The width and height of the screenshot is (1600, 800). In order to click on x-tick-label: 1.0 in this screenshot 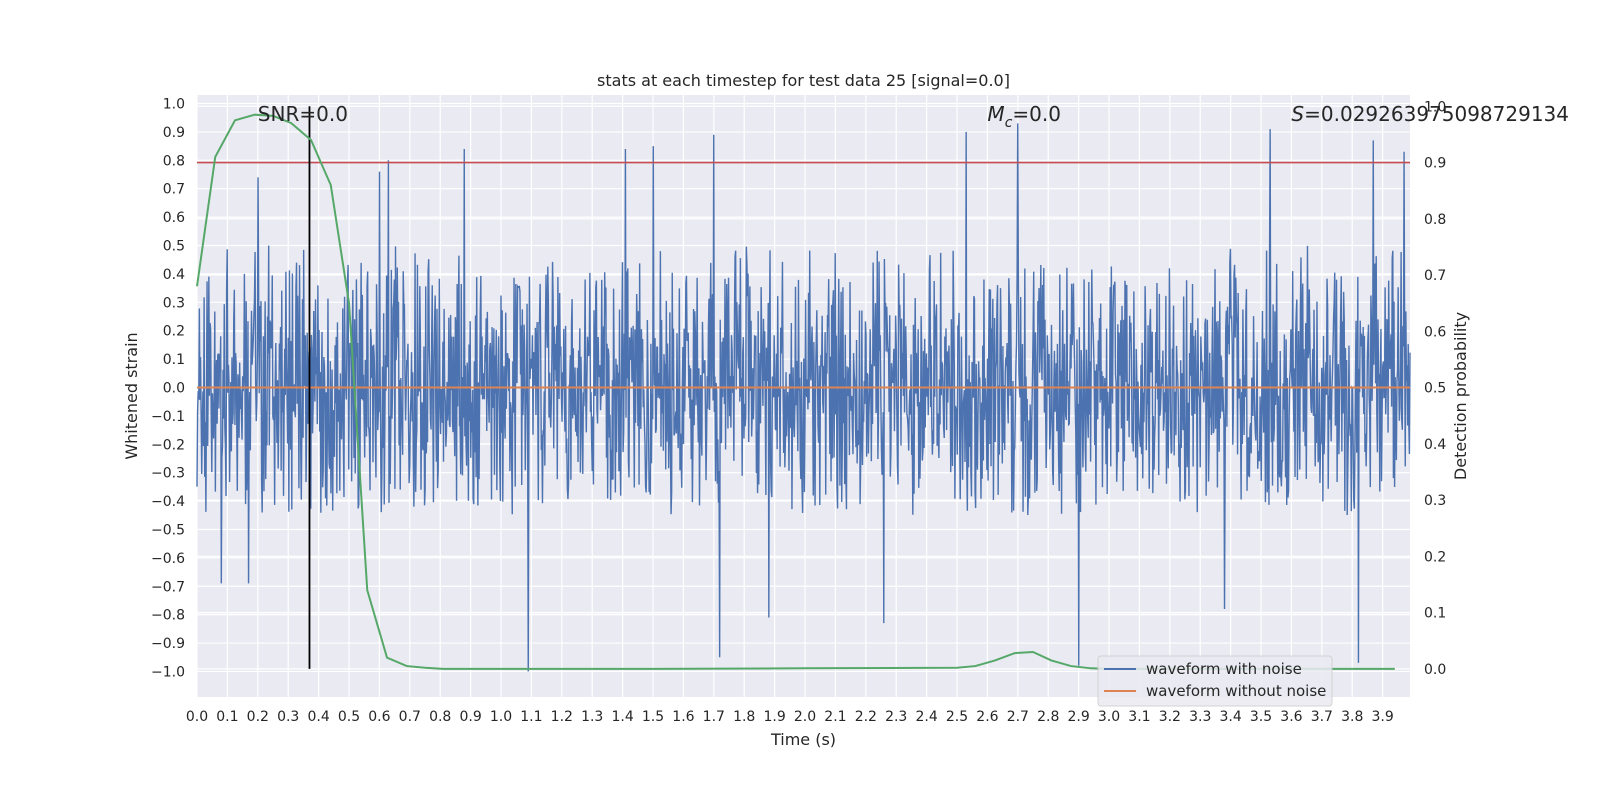, I will do `click(501, 717)`.